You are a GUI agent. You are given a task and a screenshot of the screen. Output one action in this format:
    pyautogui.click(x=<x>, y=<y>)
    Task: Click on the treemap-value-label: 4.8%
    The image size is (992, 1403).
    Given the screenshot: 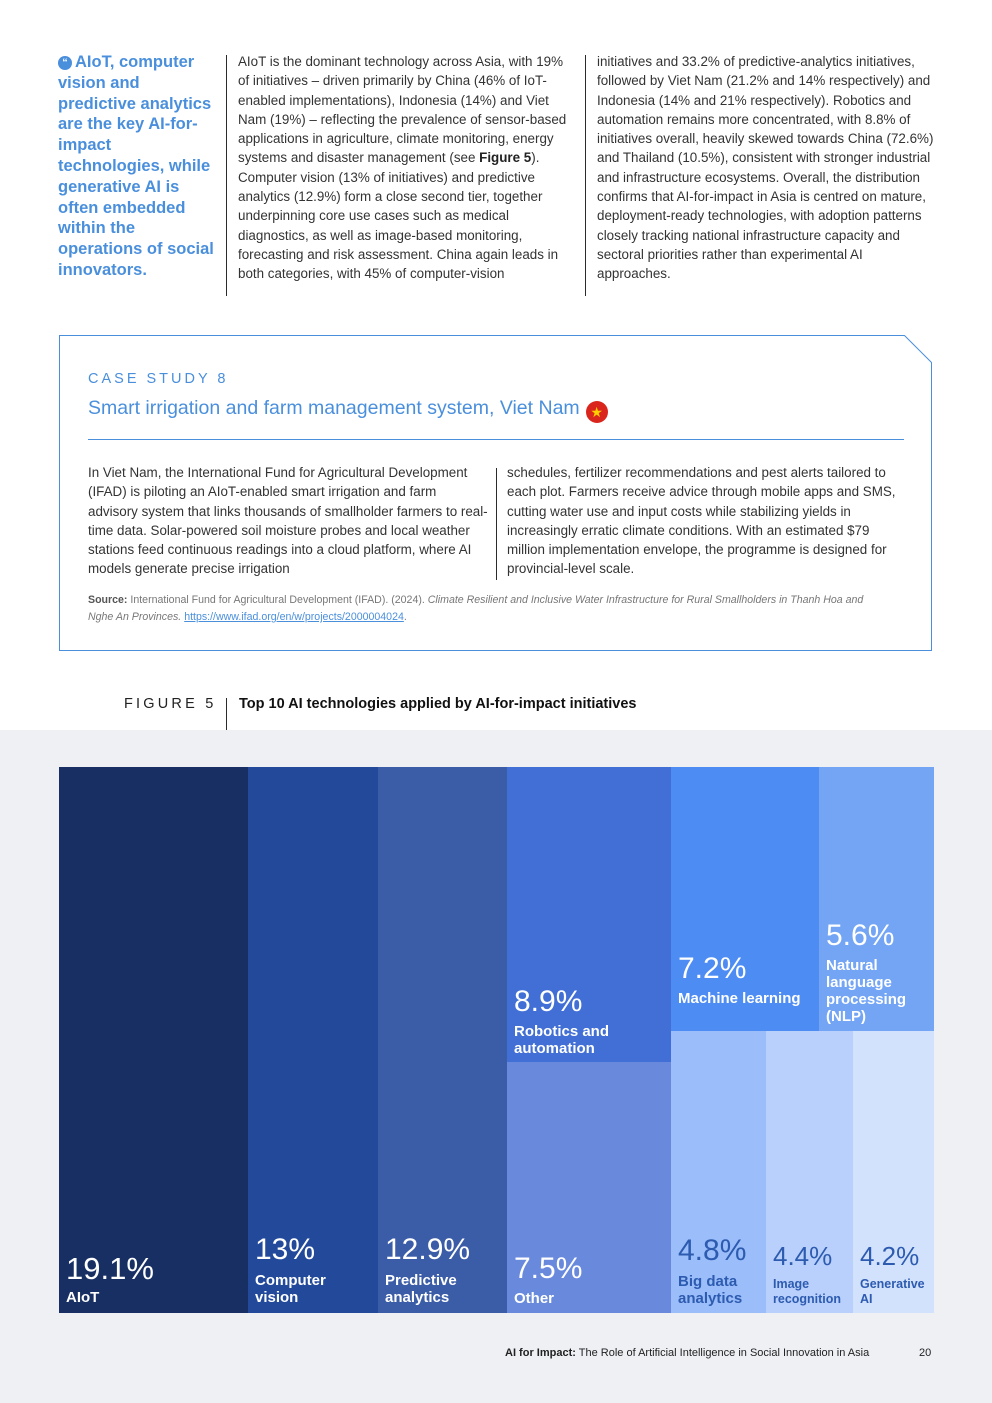 What is the action you would take?
    pyautogui.click(x=712, y=1250)
    